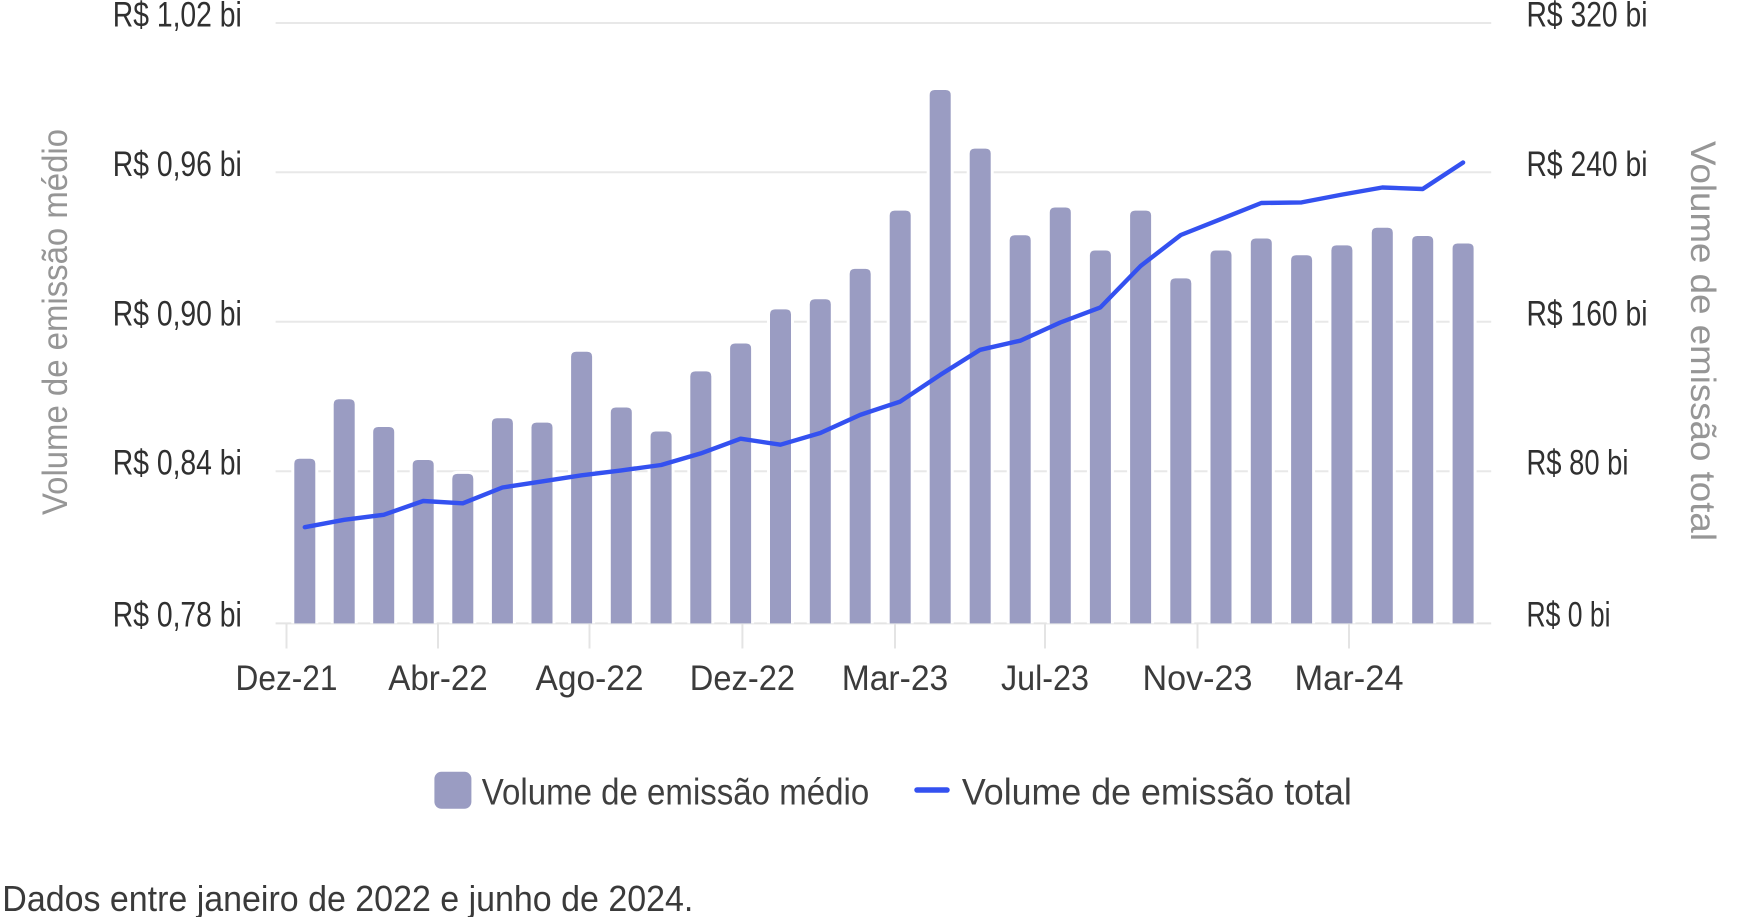 Image resolution: width=1760 pixels, height=917 pixels. What do you see at coordinates (177, 17) in the screenshot?
I see `svg-text: R$ 1,02 bi` at bounding box center [177, 17].